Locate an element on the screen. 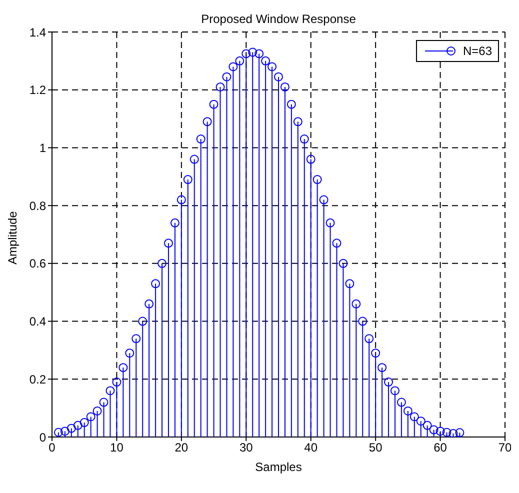  y-tick-label: 1 is located at coordinates (42, 147).